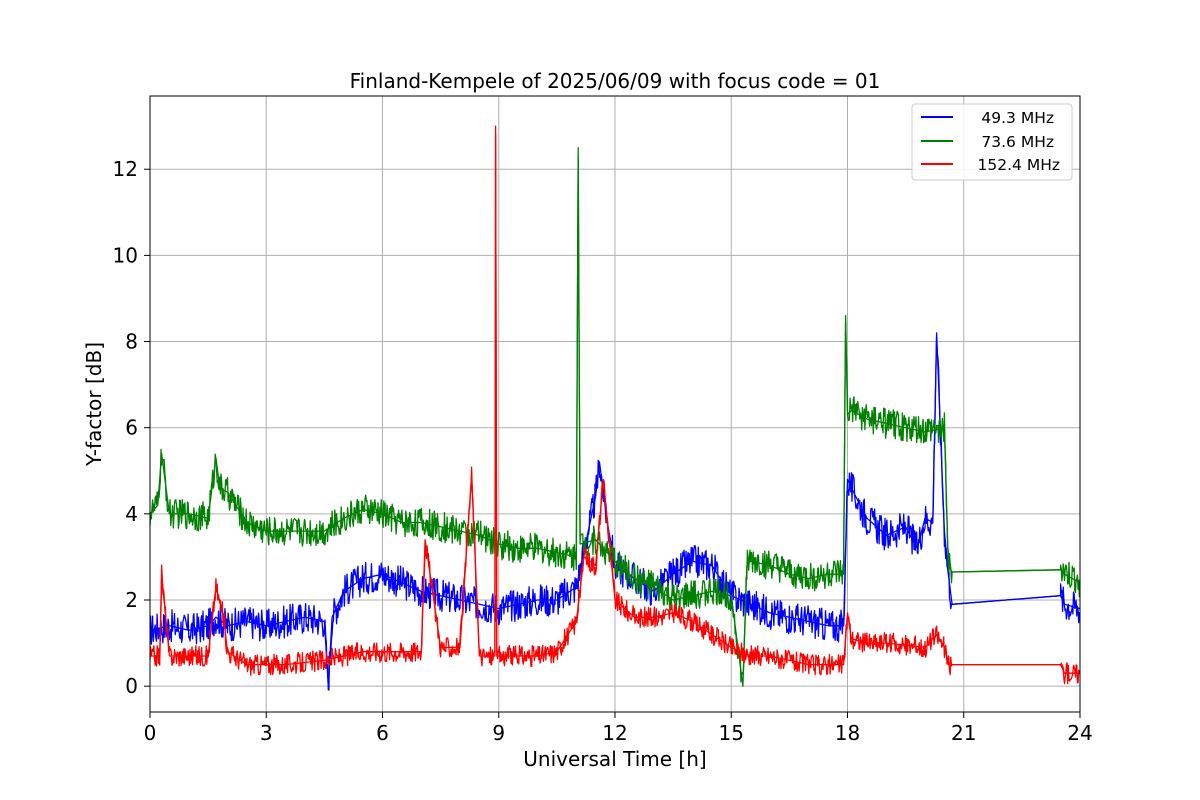 The image size is (1200, 800). Describe the element at coordinates (131, 600) in the screenshot. I see `y-tick-label: 2` at that location.